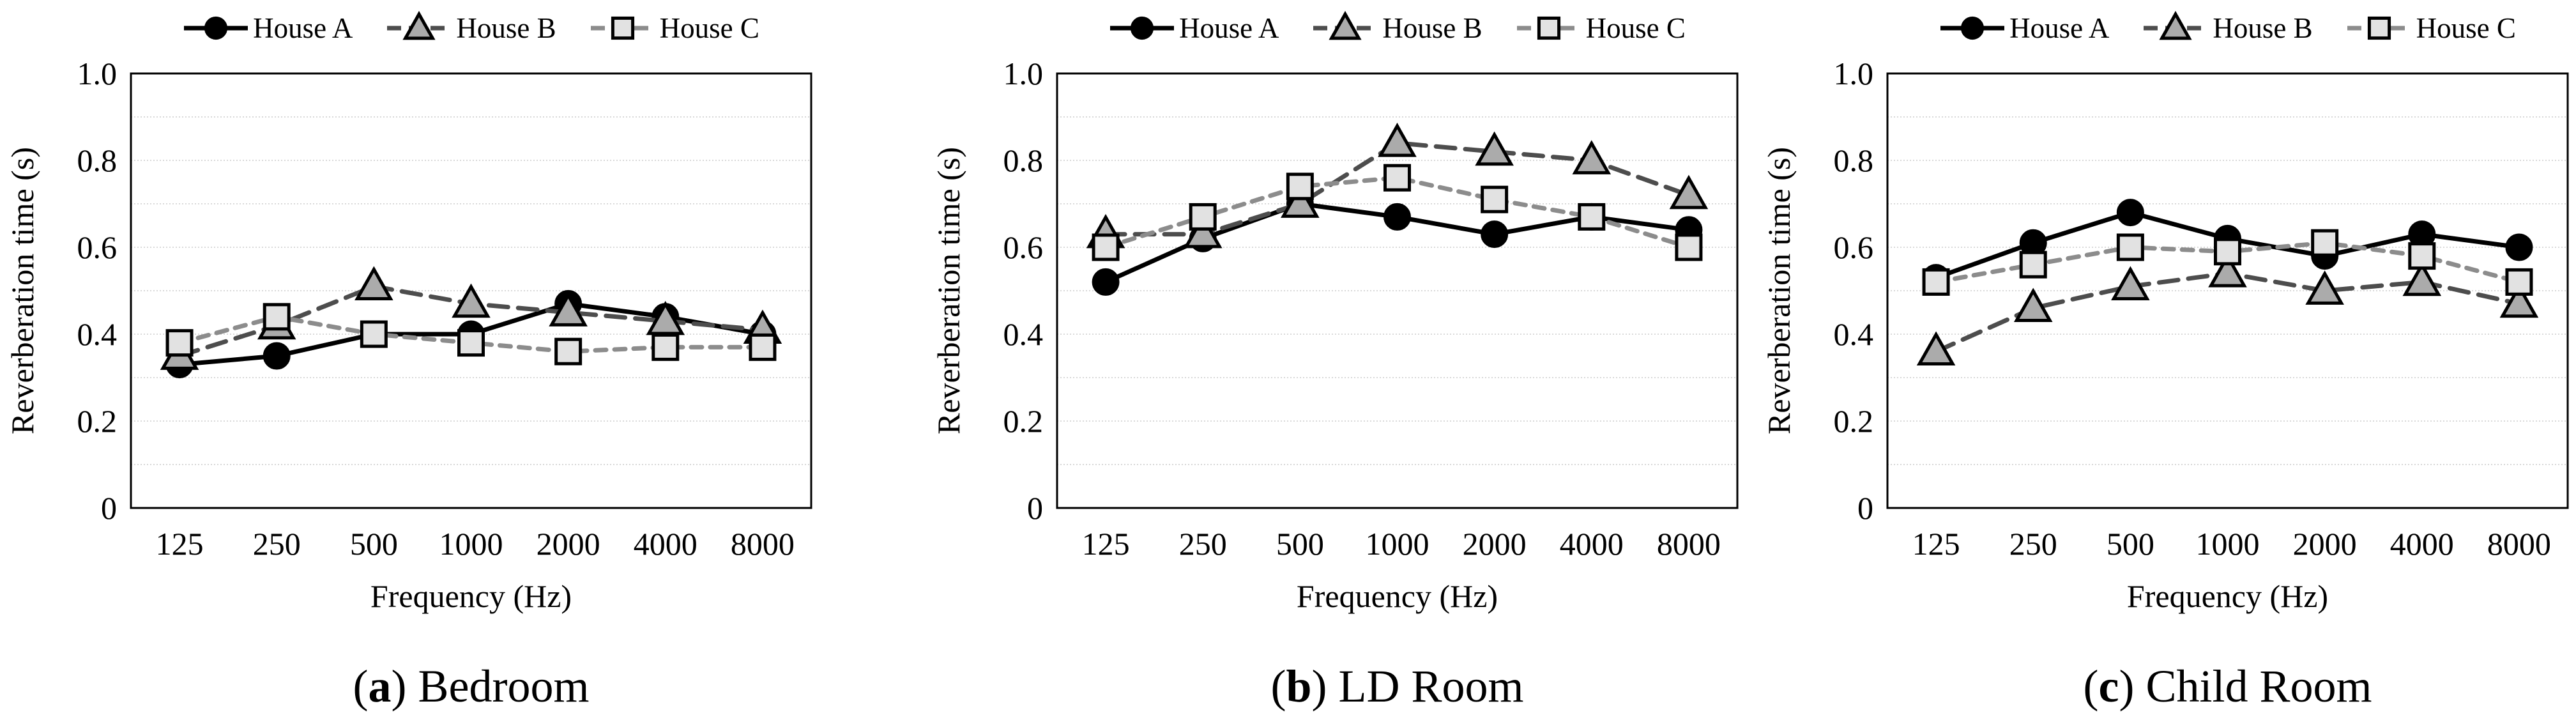  I want to click on legend-item-house-b: House B, so click(471, 28).